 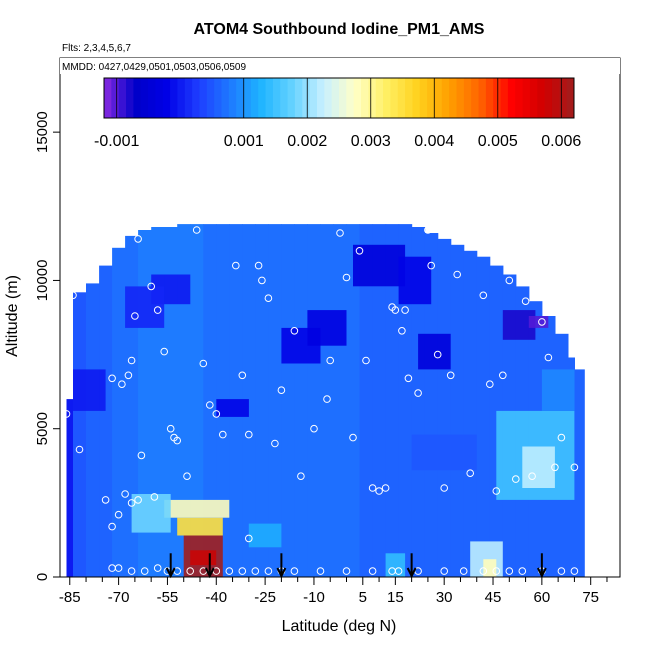 I want to click on y-axis: 0 5000 10000 15000, so click(x=47, y=346).